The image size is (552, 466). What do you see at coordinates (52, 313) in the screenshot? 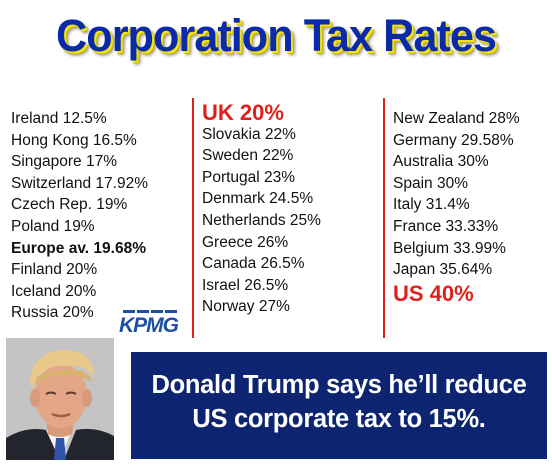
I see `tax-rate-item: Russia 20%` at bounding box center [52, 313].